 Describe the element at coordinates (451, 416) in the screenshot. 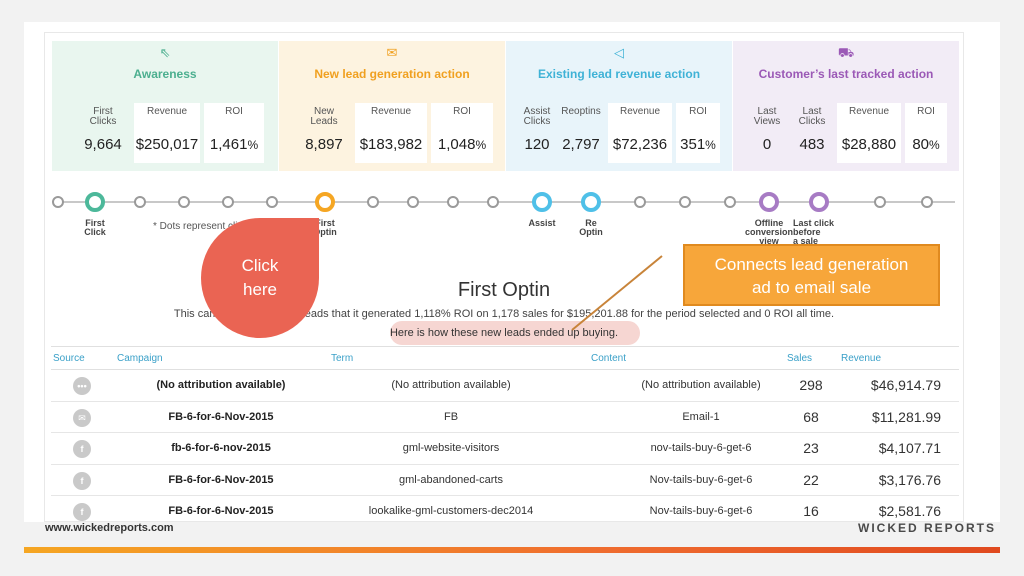

I see `cell-term: FB` at that location.